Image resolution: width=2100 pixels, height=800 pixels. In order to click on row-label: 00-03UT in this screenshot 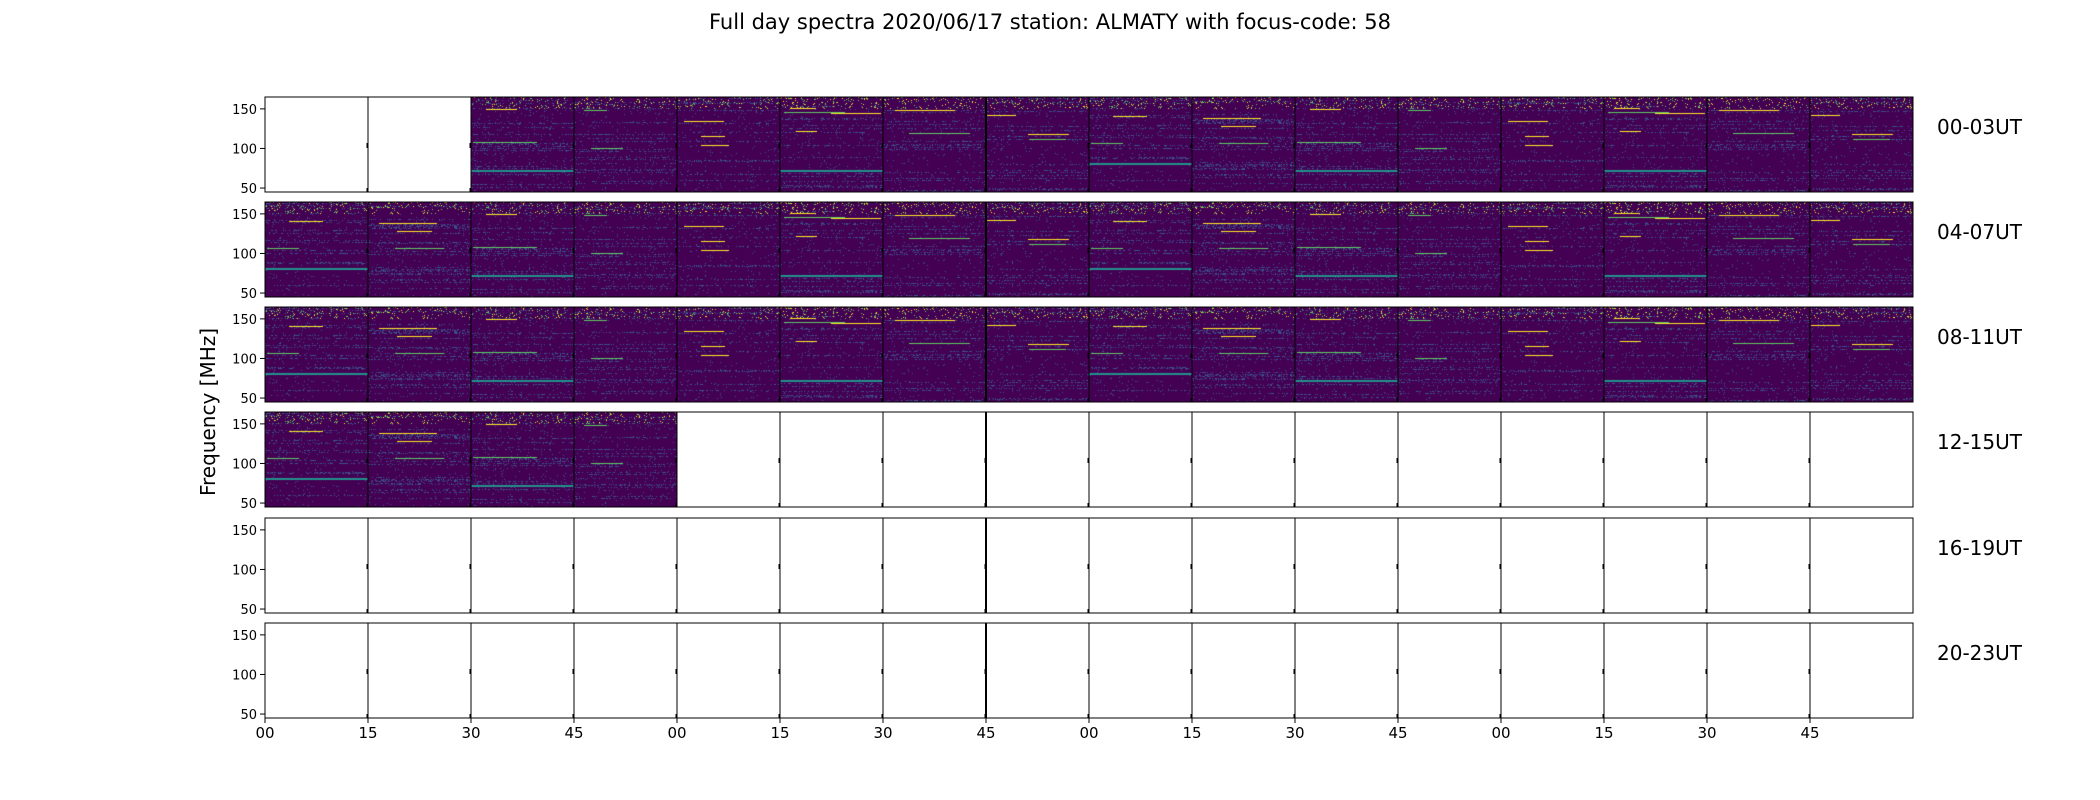, I will do `click(1980, 127)`.